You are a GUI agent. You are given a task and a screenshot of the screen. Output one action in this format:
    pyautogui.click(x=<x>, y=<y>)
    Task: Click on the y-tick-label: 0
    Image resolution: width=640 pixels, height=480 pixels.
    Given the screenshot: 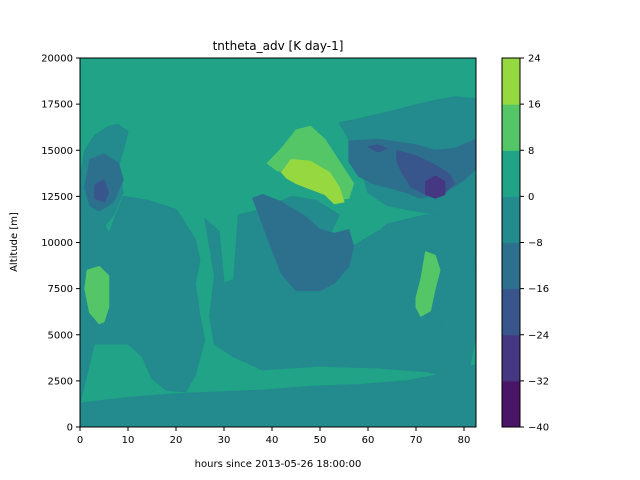 What is the action you would take?
    pyautogui.click(x=70, y=428)
    